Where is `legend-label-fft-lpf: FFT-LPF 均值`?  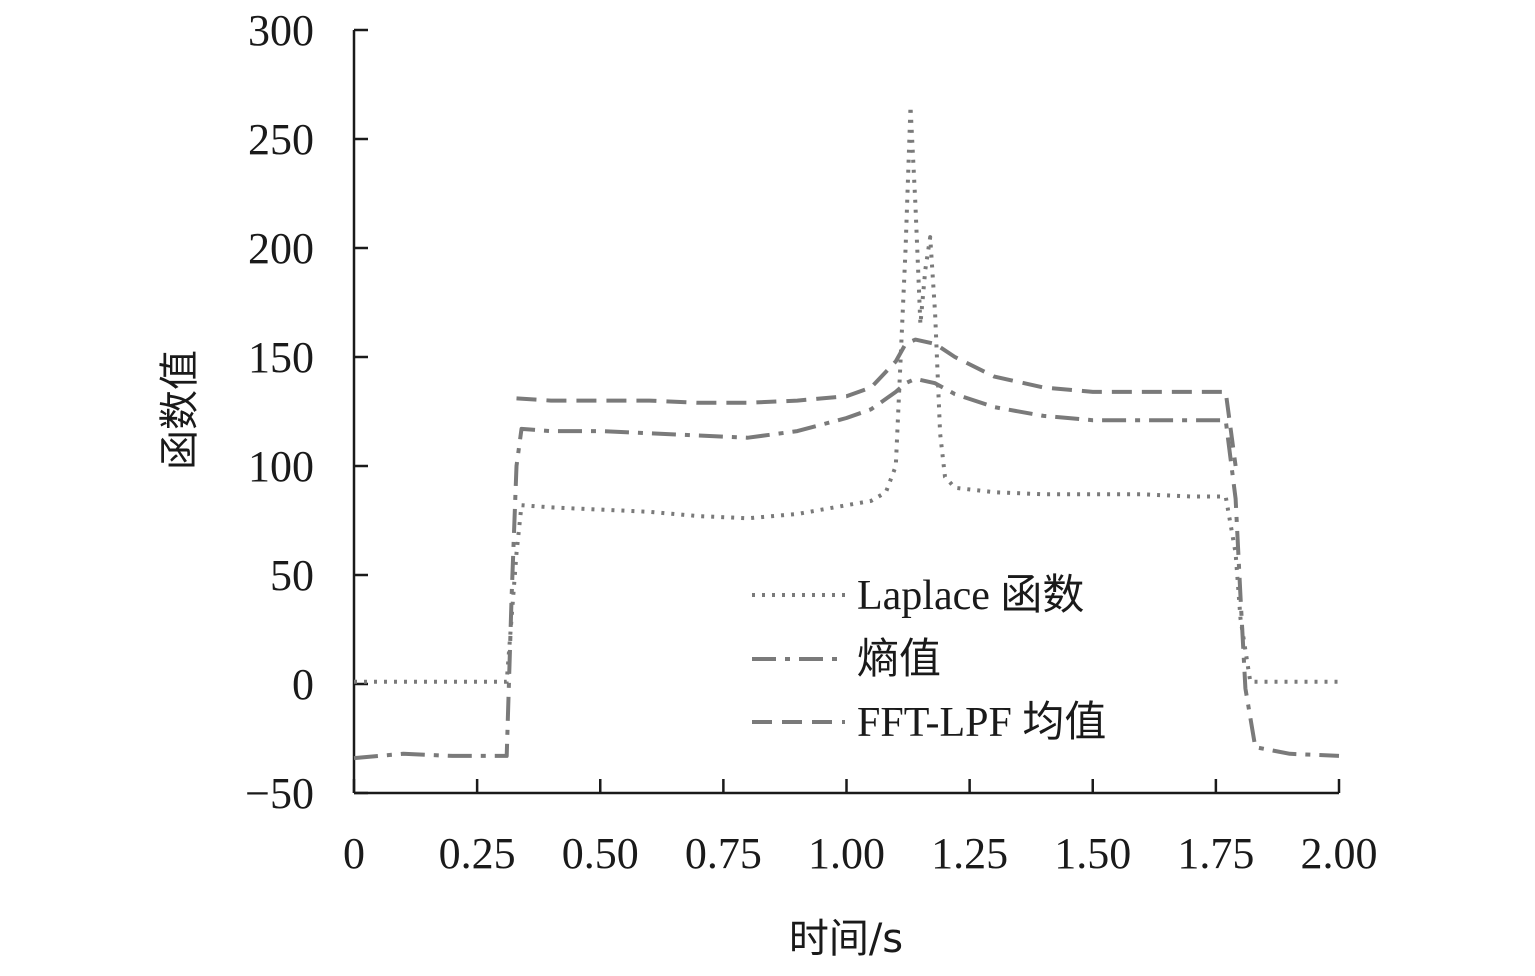 legend-label-fft-lpf: FFT-LPF 均值 is located at coordinates (981, 723).